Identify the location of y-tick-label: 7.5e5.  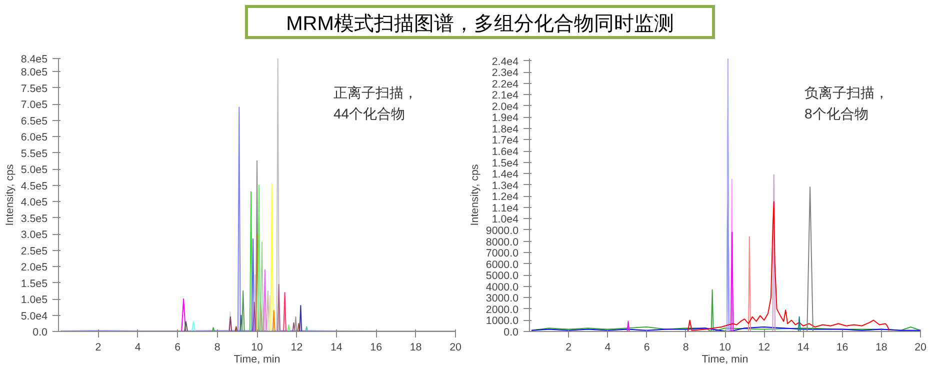
(34, 88).